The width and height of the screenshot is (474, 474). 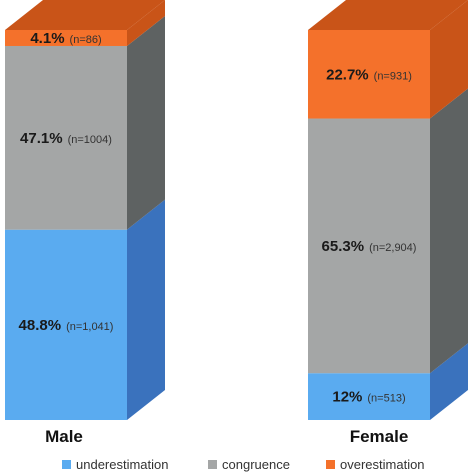 What do you see at coordinates (382, 464) in the screenshot?
I see `legend-label-overestimation: overestimation` at bounding box center [382, 464].